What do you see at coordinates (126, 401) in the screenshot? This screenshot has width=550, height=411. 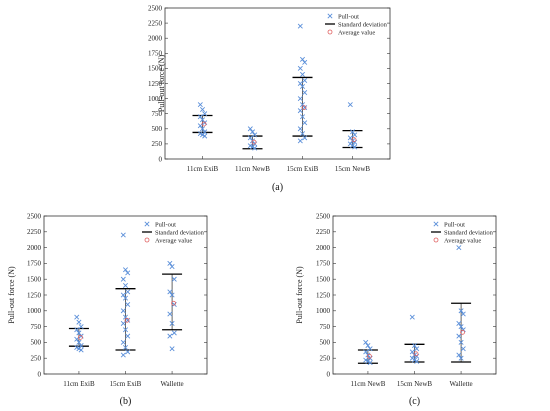 I see `panel-caption: (b)` at bounding box center [126, 401].